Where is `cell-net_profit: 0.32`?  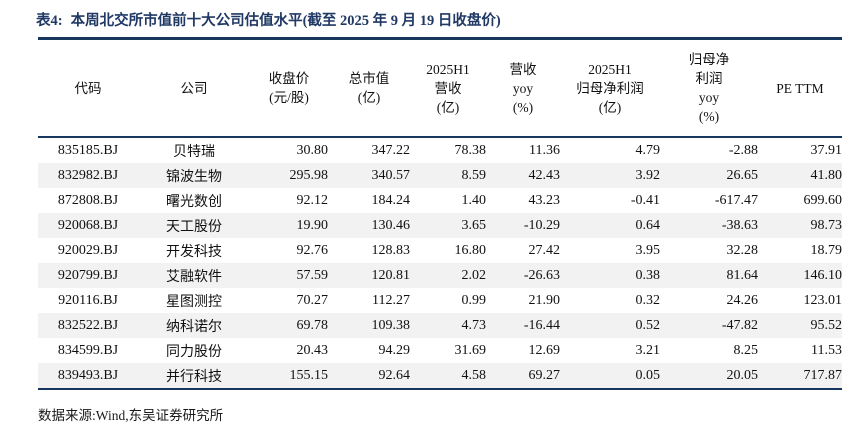
cell-net_profit: 0.32 is located at coordinates (648, 300).